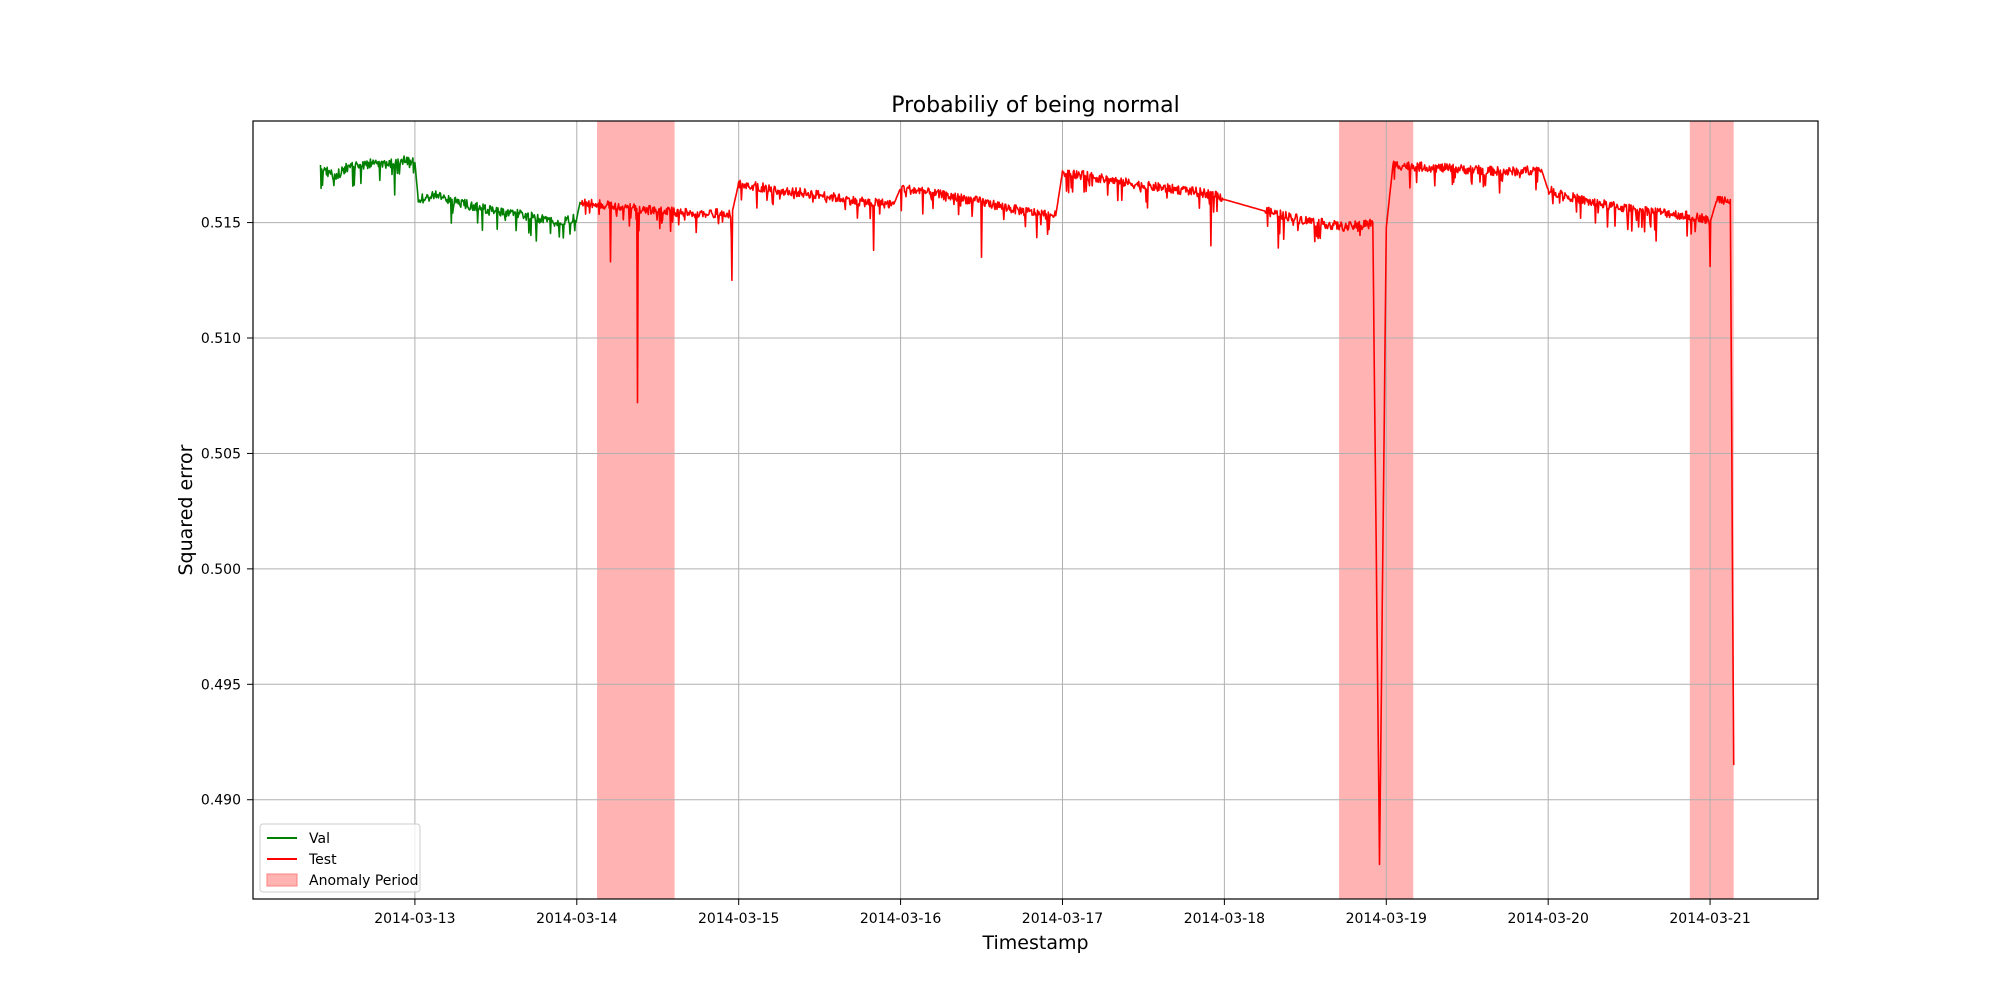  I want to click on y-tick-label-4: 0.510, so click(221, 339).